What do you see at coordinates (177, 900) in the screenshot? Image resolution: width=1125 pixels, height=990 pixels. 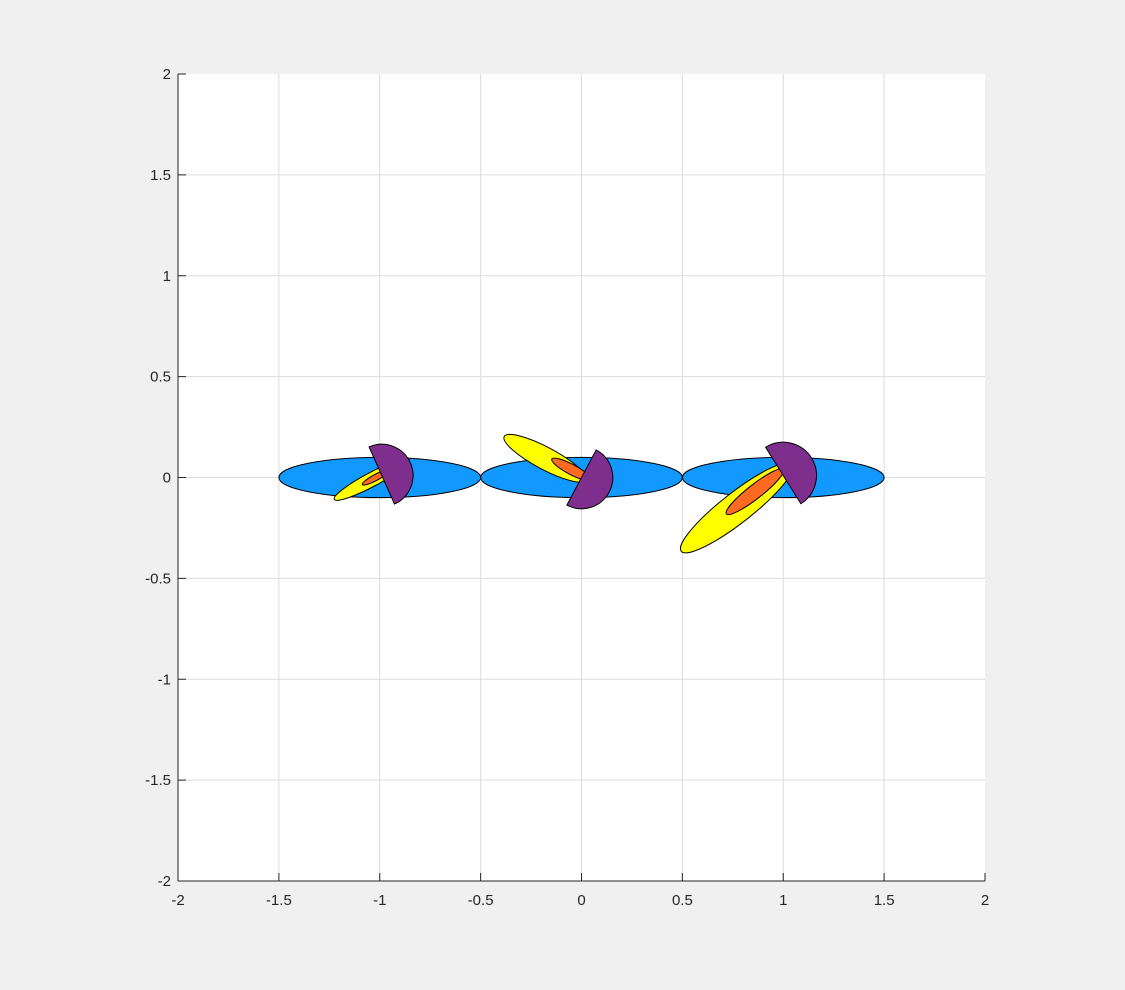 I see `x-tick-label: -2` at bounding box center [177, 900].